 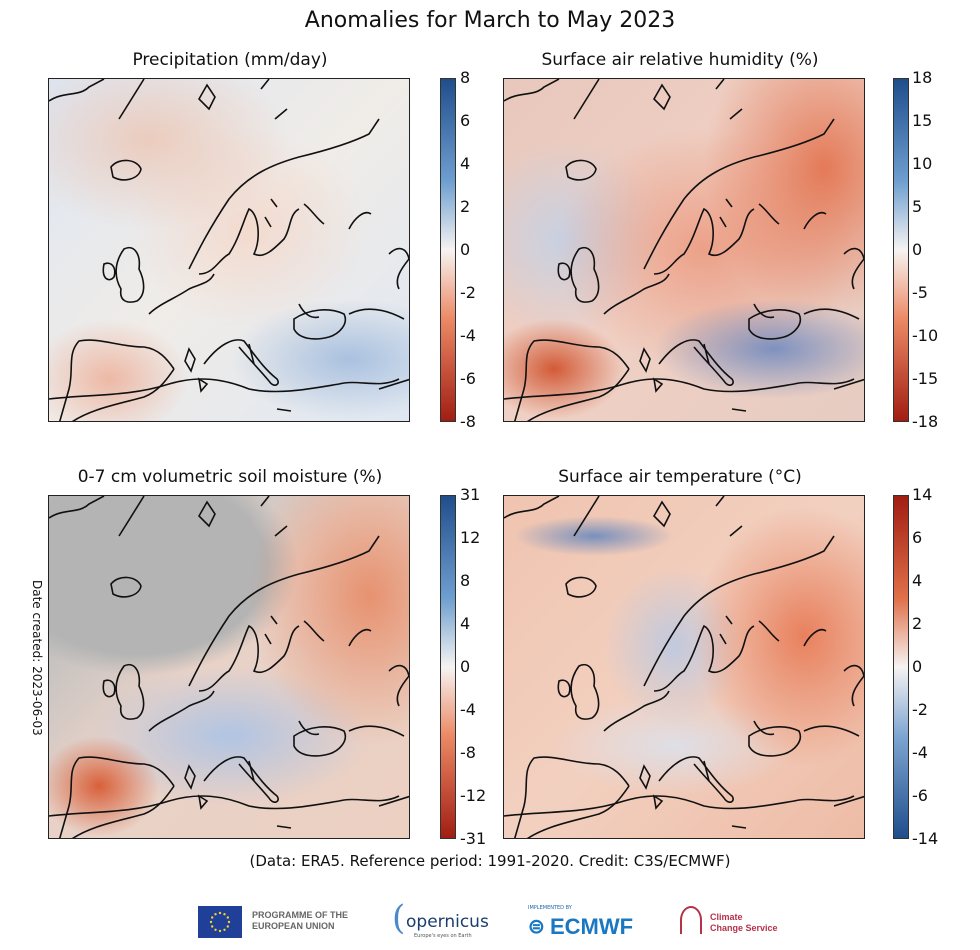 I want to click on colorbar-tick-temperature: 6, so click(x=917, y=537).